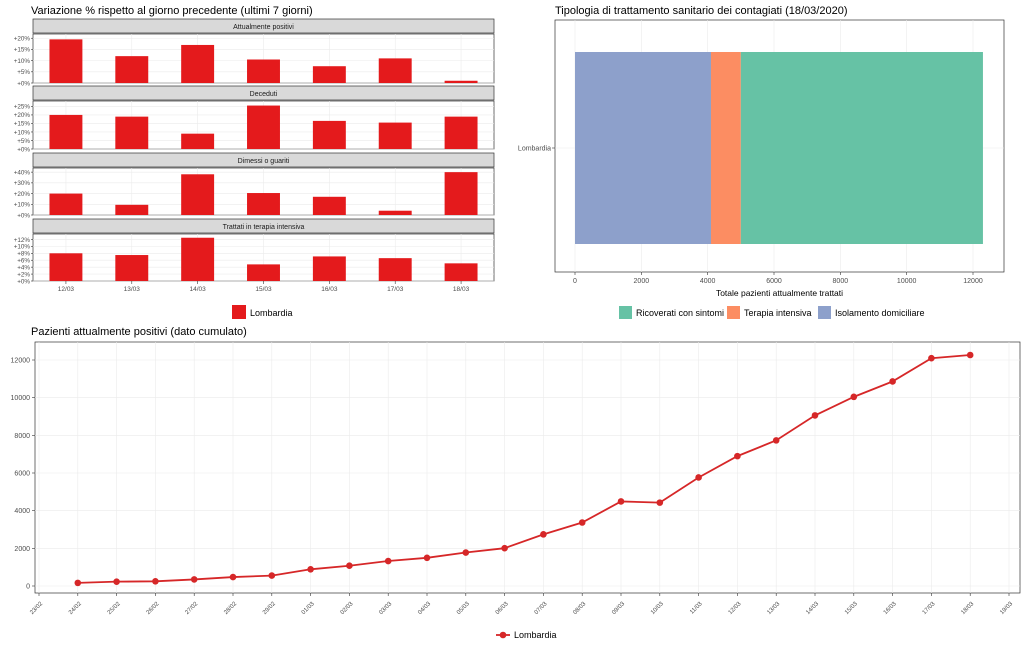 This screenshot has height=648, width=1024. I want to click on y-tick-label: 12000, so click(21, 361).